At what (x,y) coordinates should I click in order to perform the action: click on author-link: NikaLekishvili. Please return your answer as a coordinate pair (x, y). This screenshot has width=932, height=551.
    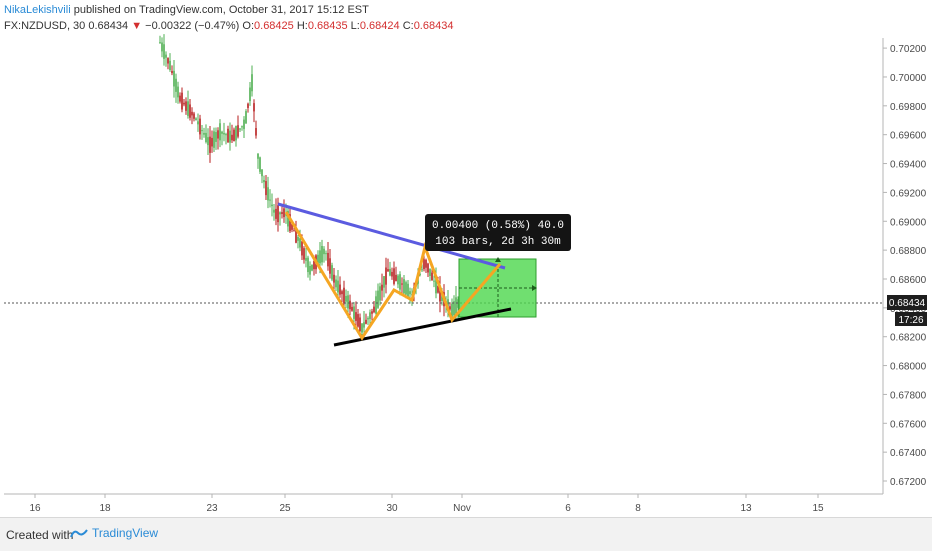
    Looking at the image, I should click on (37, 10).